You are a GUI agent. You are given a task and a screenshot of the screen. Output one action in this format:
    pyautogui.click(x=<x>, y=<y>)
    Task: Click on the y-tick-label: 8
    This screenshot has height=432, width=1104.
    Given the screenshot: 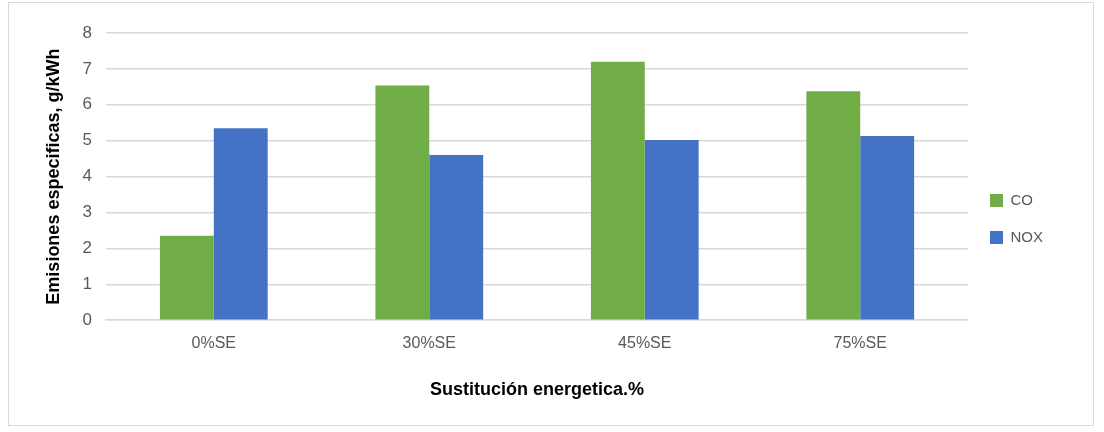 What is the action you would take?
    pyautogui.click(x=87, y=32)
    